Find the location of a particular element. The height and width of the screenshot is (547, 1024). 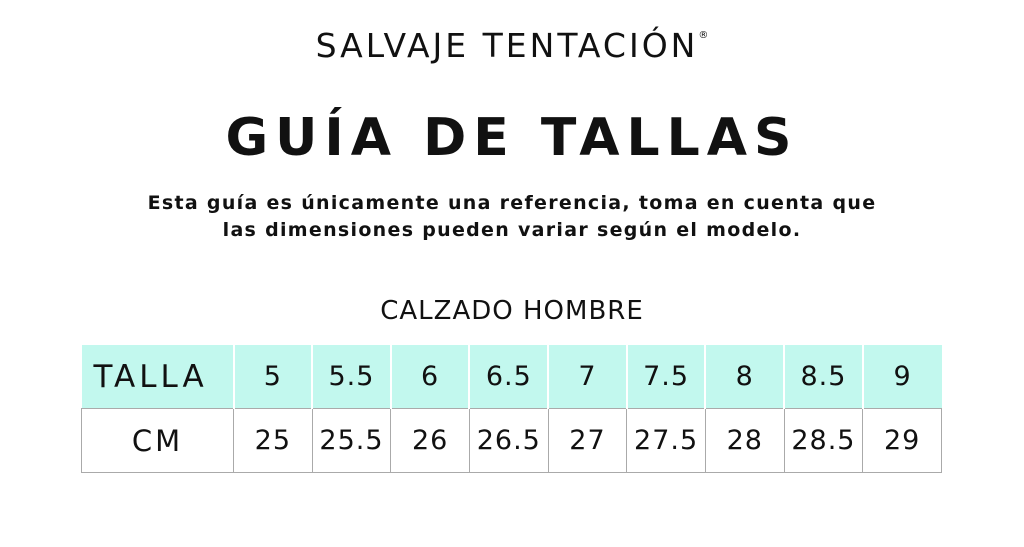

registered-mark: ® is located at coordinates (703, 35).